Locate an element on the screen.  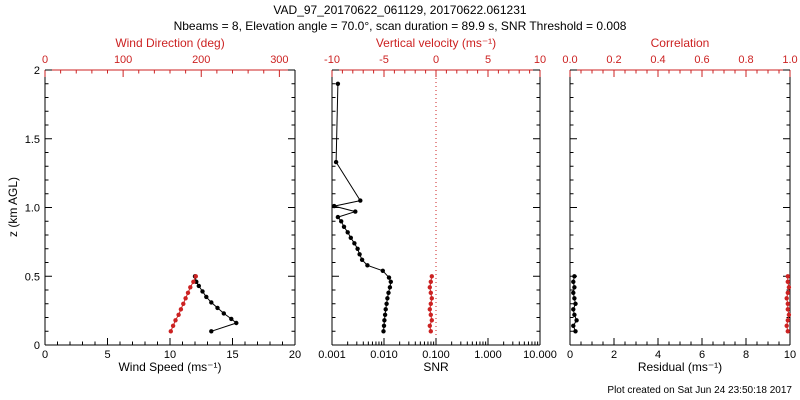
svg-text: 0.010 is located at coordinates (384, 355).